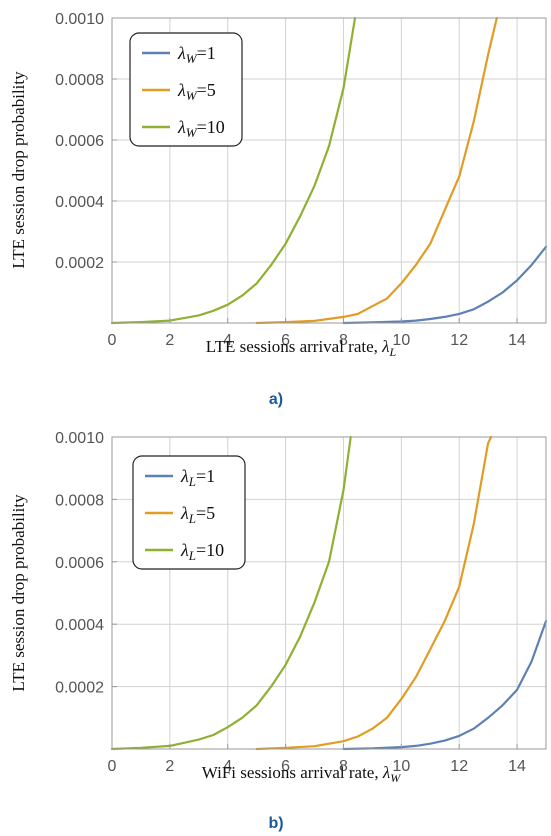 The width and height of the screenshot is (551, 836). What do you see at coordinates (276, 399) in the screenshot?
I see `figure-caption: a)` at bounding box center [276, 399].